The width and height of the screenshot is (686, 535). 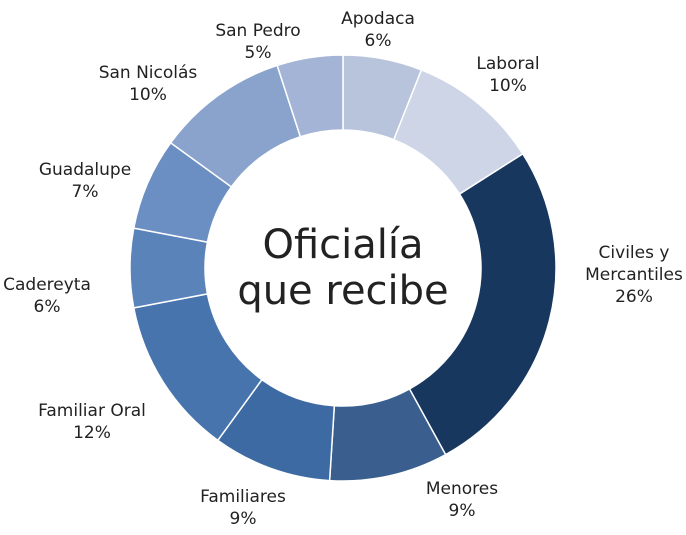 I want to click on segment-label: Menores 9%, so click(x=462, y=500).